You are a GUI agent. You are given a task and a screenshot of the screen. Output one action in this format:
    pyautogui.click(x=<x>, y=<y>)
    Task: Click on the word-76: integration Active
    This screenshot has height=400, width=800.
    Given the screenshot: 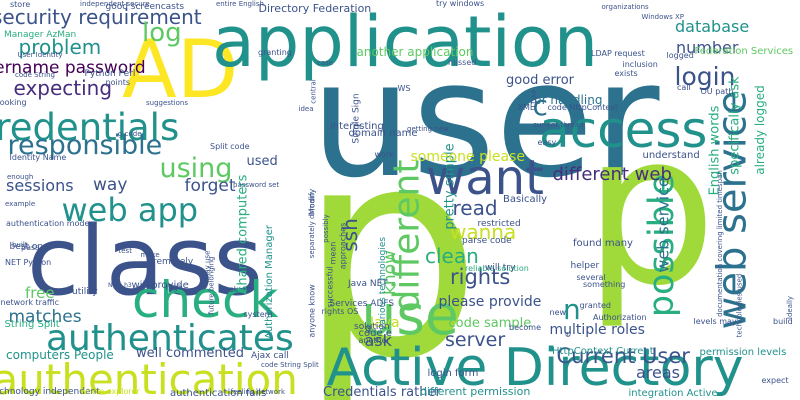 What is the action you would take?
    pyautogui.click(x=673, y=393)
    